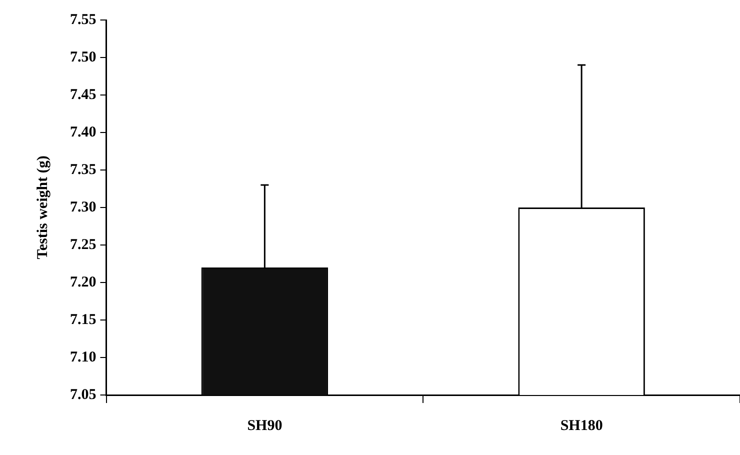 Image resolution: width=740 pixels, height=455 pixels. I want to click on y-tick-label: 7.40, so click(83, 132).